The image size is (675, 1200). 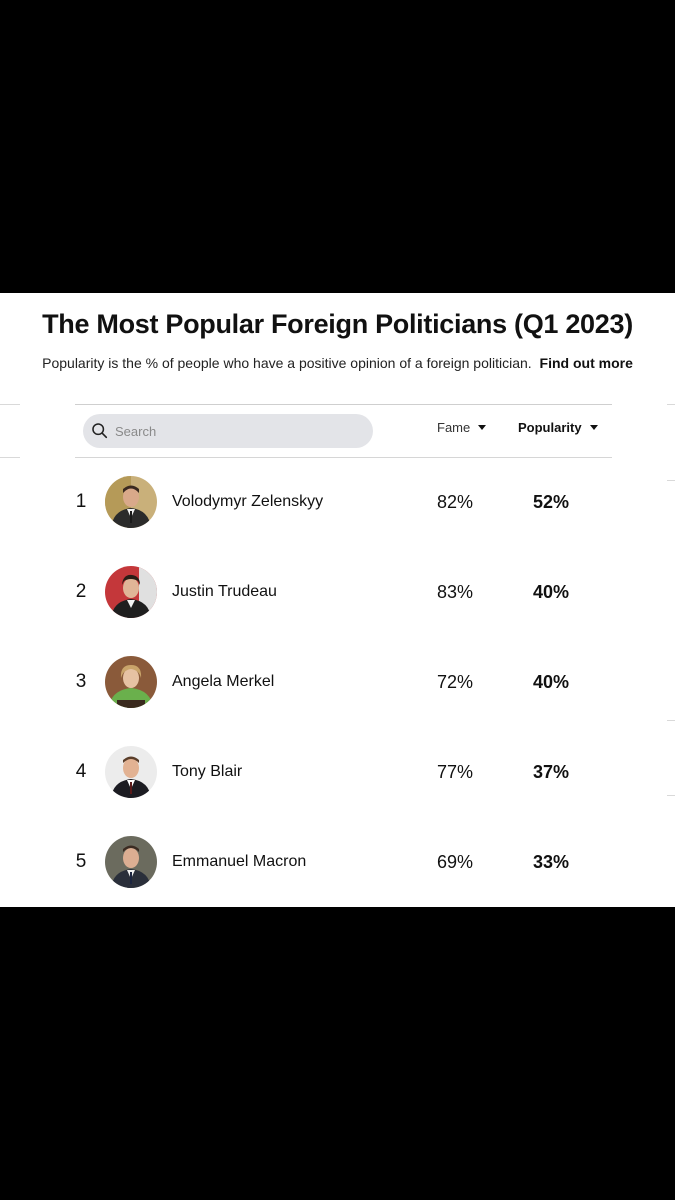 I want to click on rank: 5, so click(x=81, y=861).